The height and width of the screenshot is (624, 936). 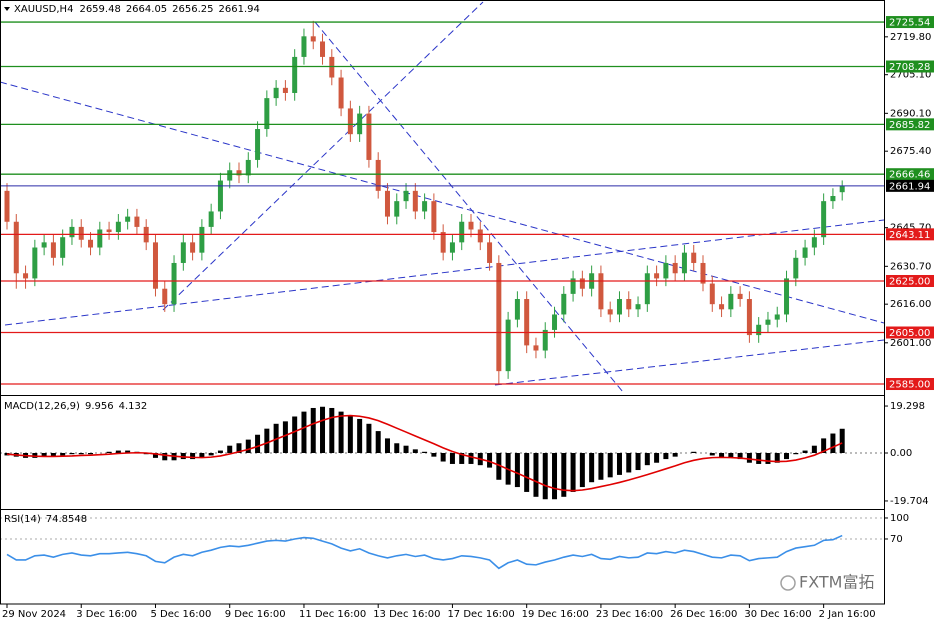 I want to click on y-tick-label: 0.00, so click(x=901, y=453).